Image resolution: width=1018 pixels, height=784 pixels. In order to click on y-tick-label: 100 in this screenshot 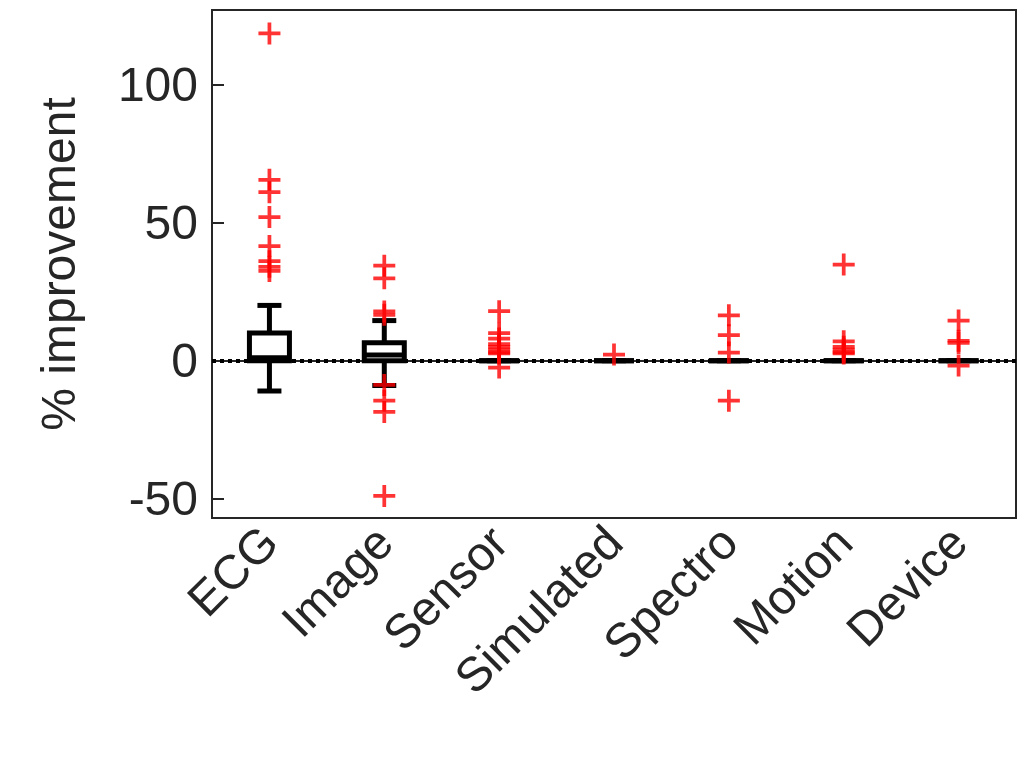, I will do `click(157, 85)`.